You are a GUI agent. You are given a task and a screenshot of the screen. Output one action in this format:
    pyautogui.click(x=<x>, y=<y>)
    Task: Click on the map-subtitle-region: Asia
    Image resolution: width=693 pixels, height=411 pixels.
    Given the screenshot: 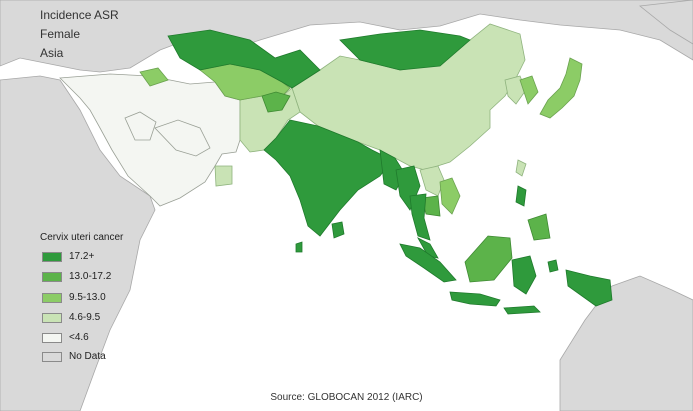 What is the action you would take?
    pyautogui.click(x=52, y=53)
    